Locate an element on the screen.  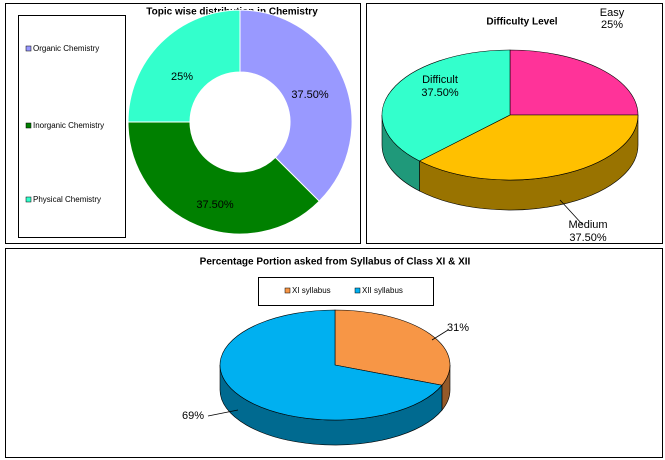
legend-label: Inorganic Chemistry is located at coordinates (68, 125).